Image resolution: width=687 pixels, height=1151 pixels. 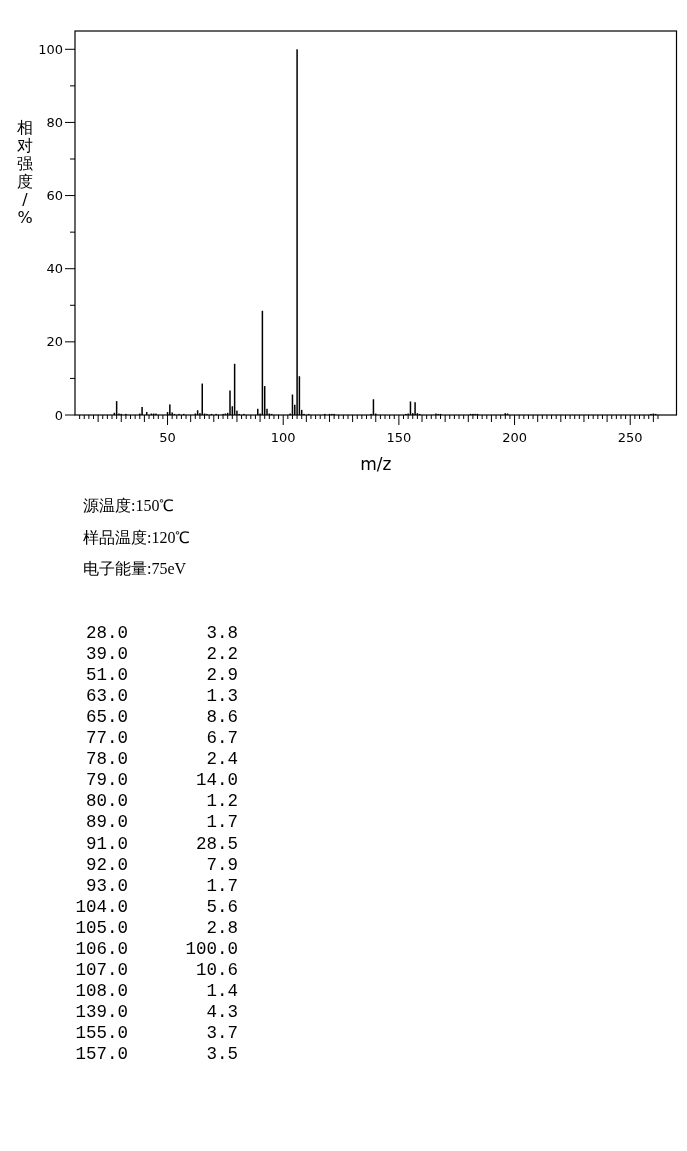 What do you see at coordinates (106, 822) in the screenshot?
I see `text: 89.0` at bounding box center [106, 822].